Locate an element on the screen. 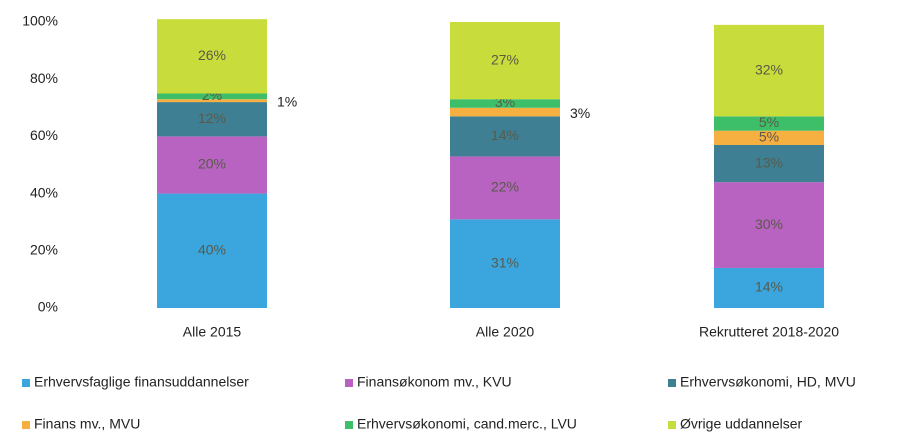 This screenshot has height=438, width=920. data-label: 30% is located at coordinates (769, 224).